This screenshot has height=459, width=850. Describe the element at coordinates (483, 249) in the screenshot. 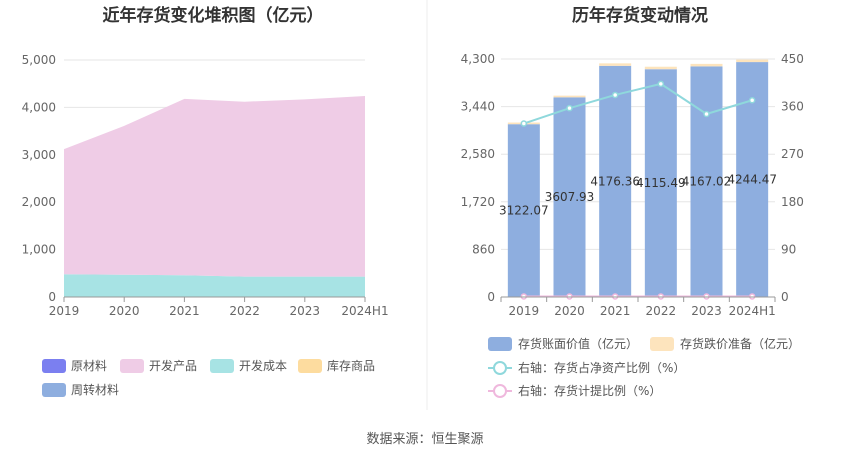

I see `right-y-tick-label: 860` at that location.